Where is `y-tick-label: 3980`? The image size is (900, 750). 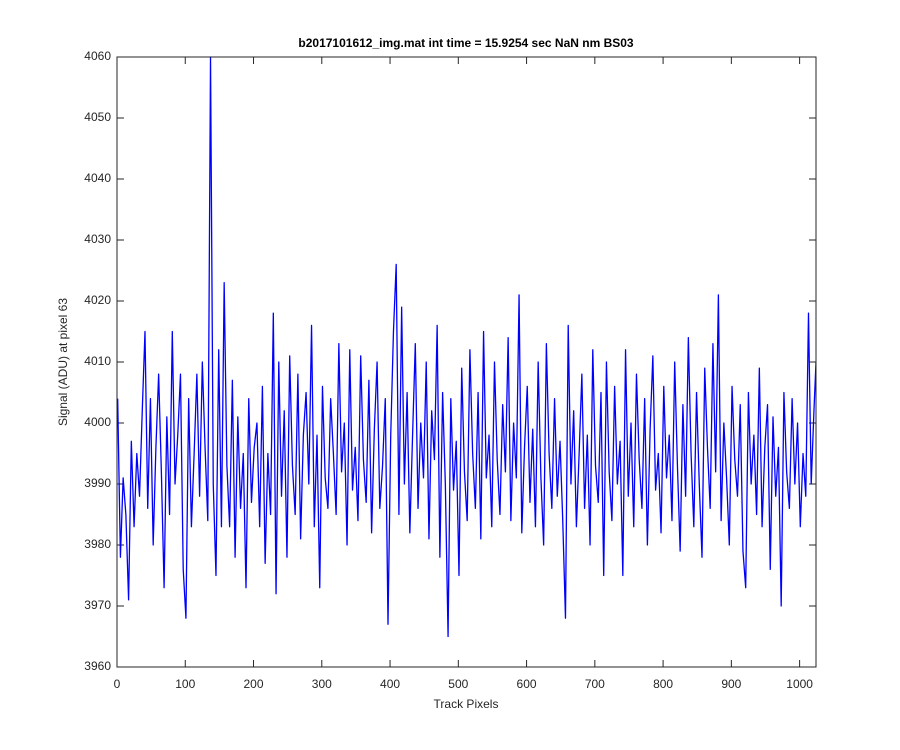
y-tick-label: 3980 is located at coordinates (97, 544).